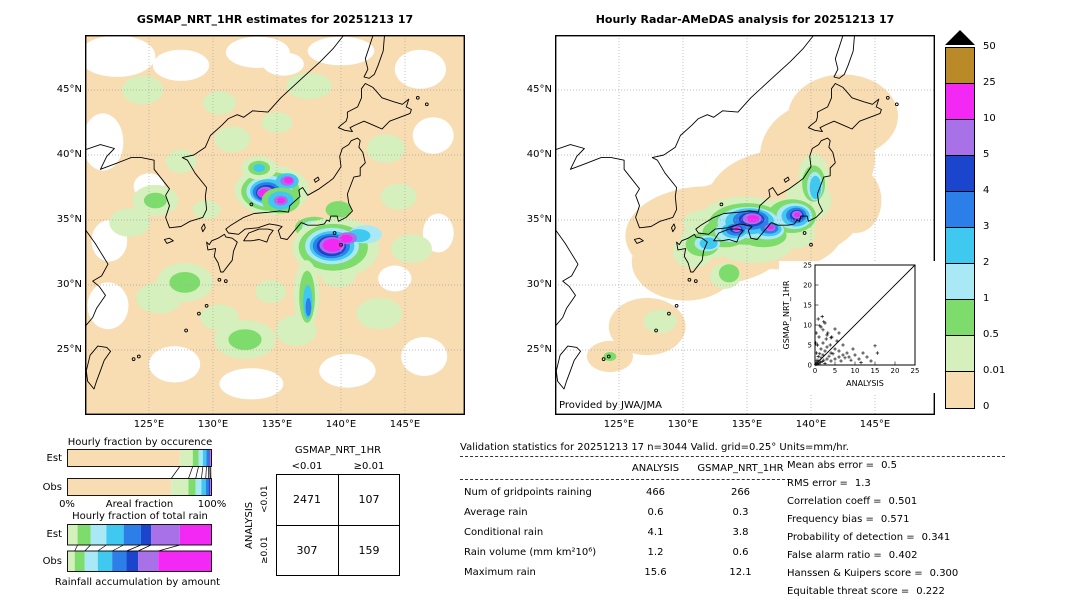  Describe the element at coordinates (137, 582) in the screenshot. I see `rainfall-accumulation-label: Rainfall accumulation by amount` at that location.